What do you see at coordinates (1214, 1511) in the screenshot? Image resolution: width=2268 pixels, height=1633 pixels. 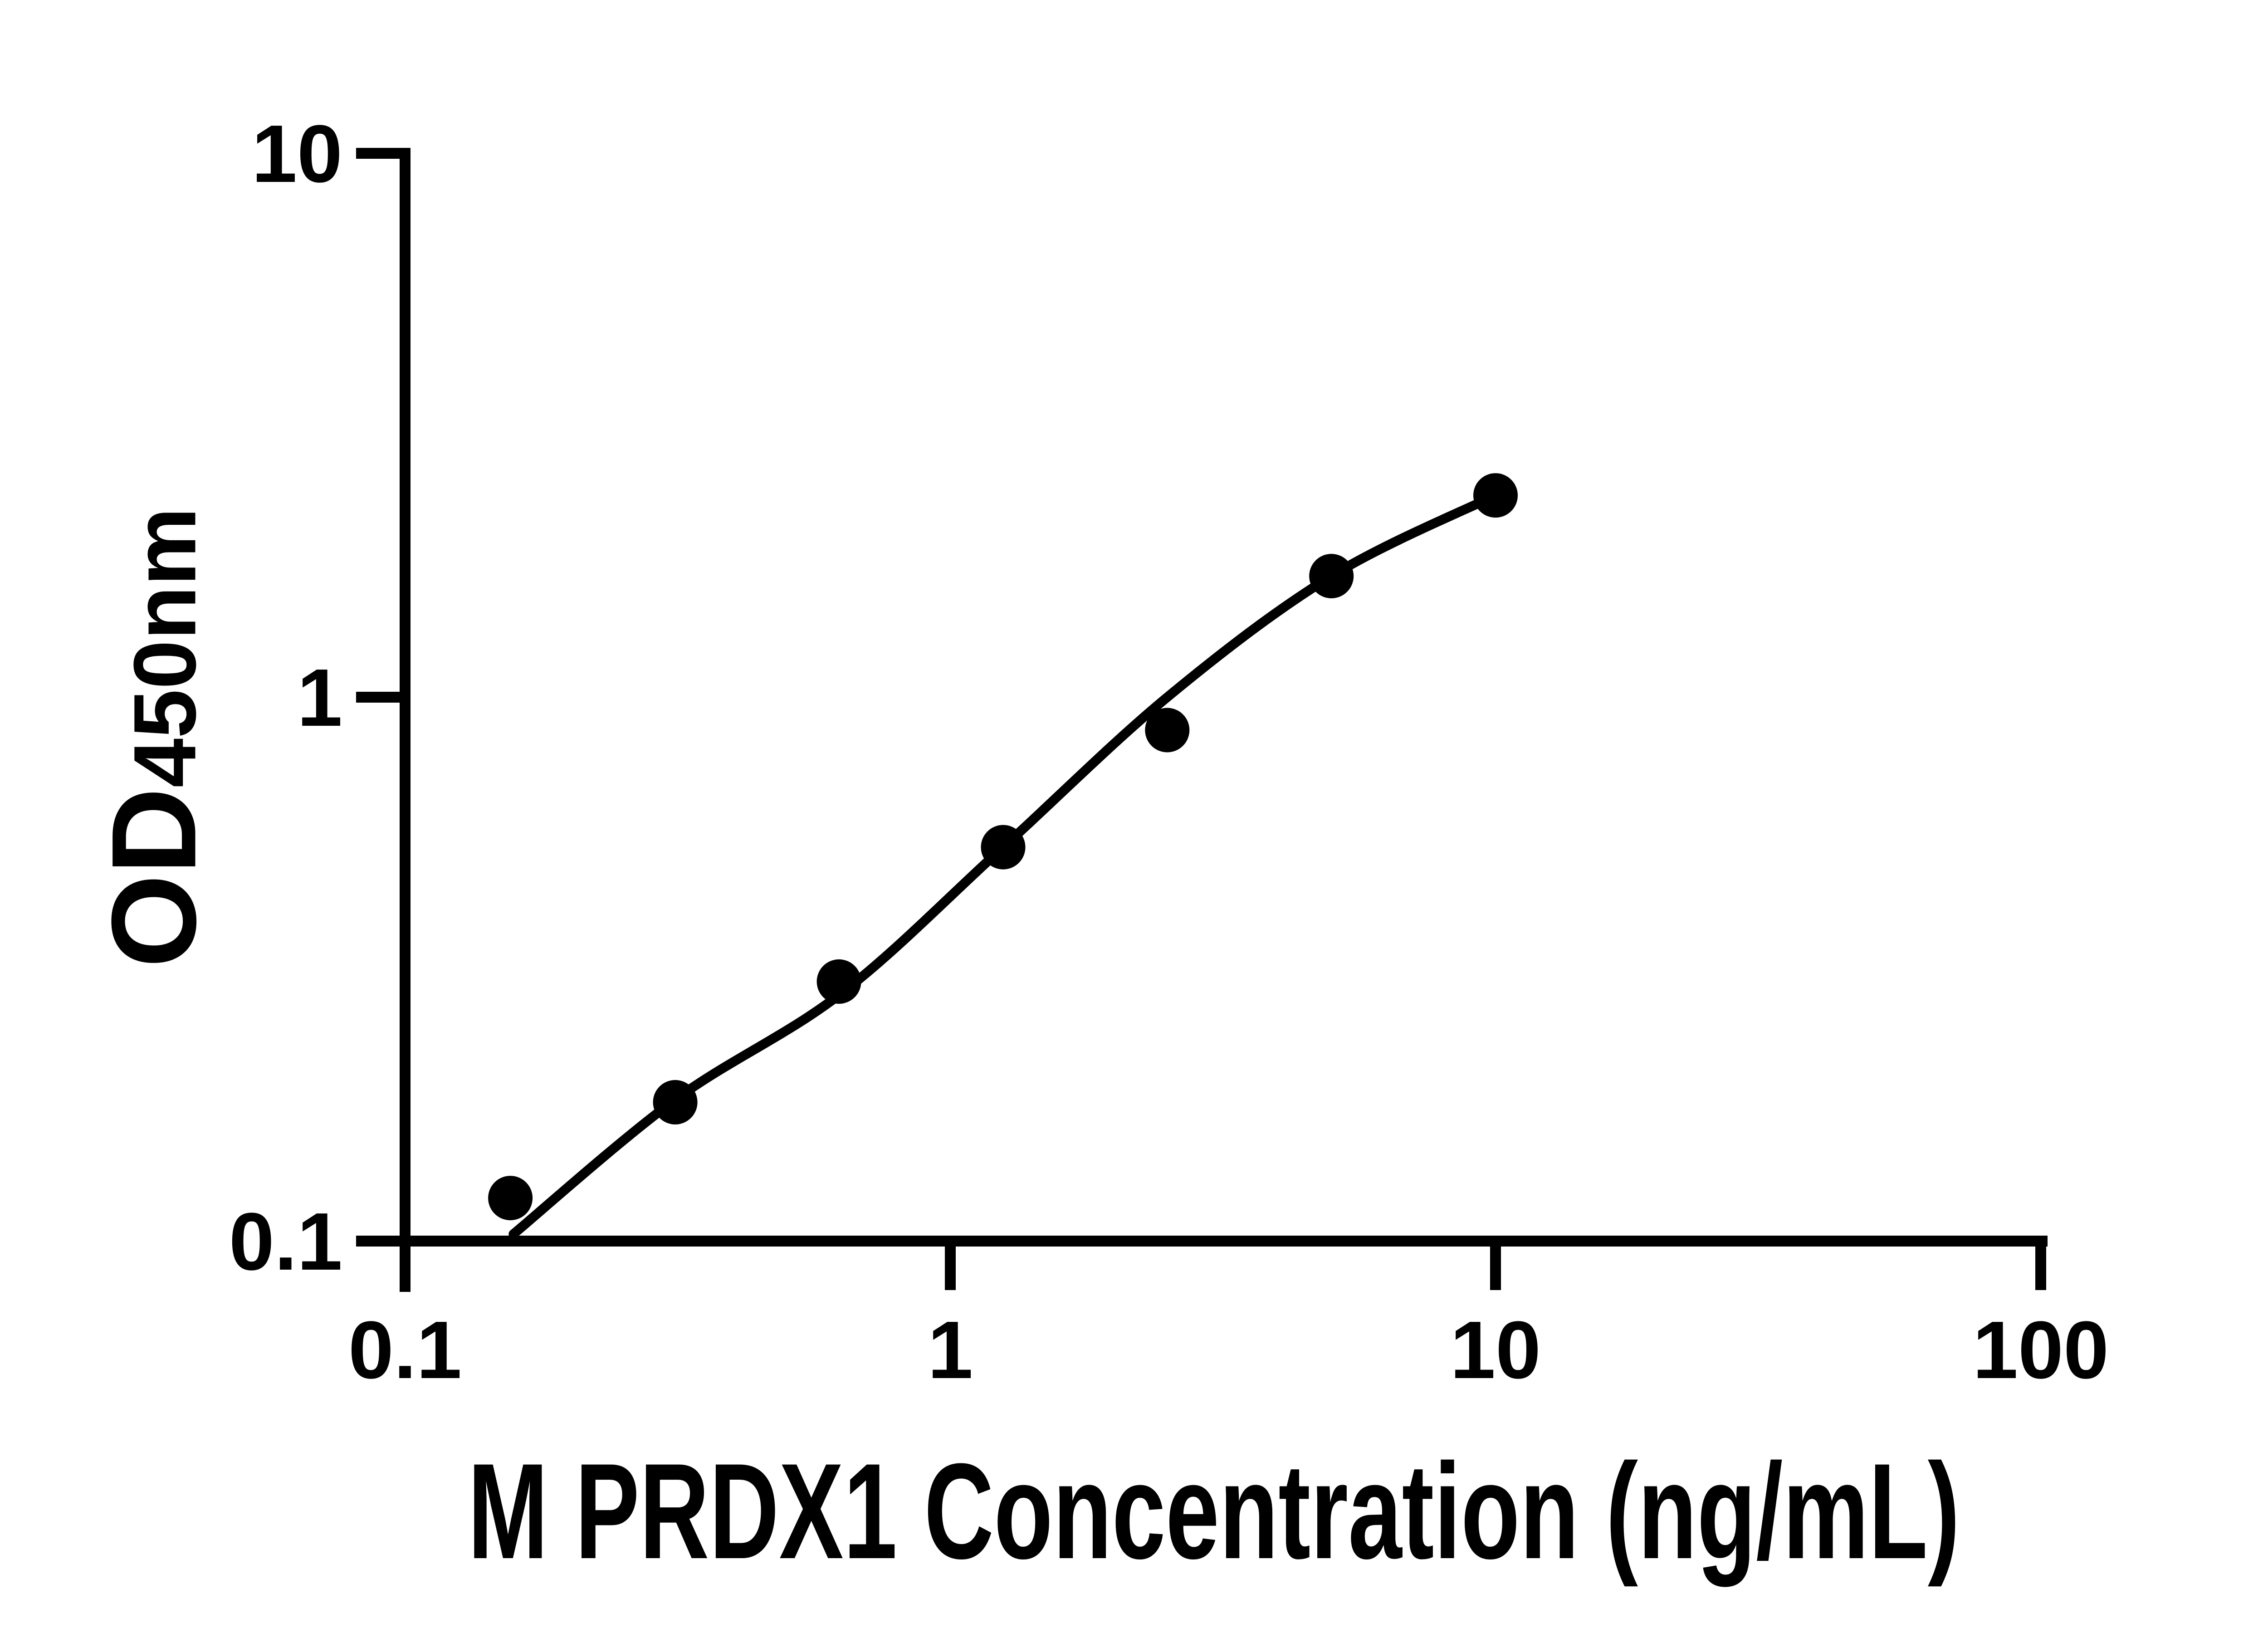 I see `x-axis-title: M PRDX1 Concentration (ng/mL)` at bounding box center [1214, 1511].